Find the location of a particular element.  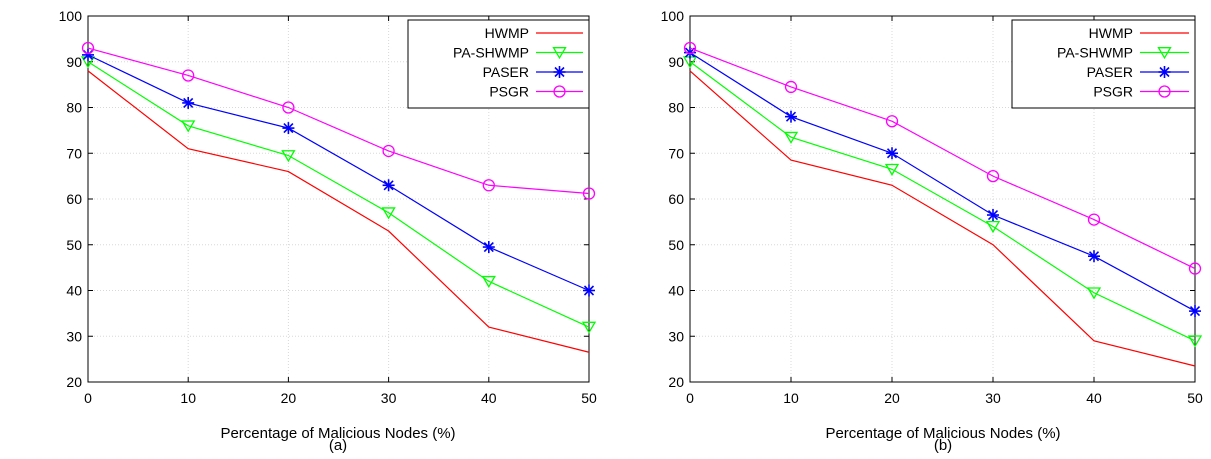

y-tick-label: 20 is located at coordinates (676, 382).